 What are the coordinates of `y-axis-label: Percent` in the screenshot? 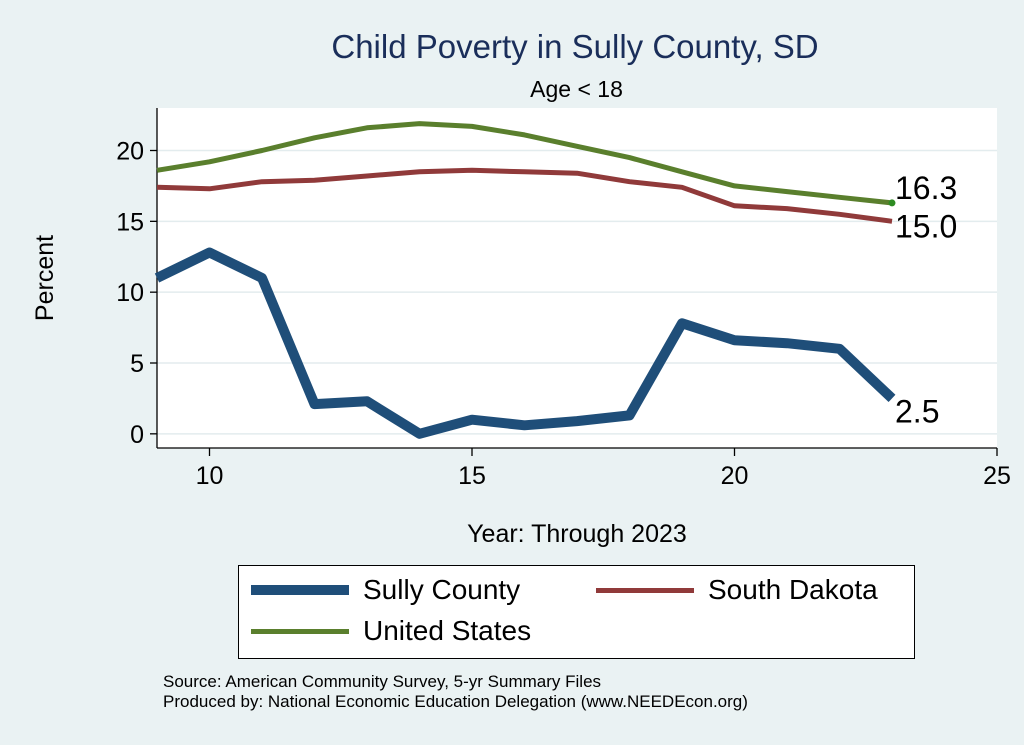 It's located at (45, 278).